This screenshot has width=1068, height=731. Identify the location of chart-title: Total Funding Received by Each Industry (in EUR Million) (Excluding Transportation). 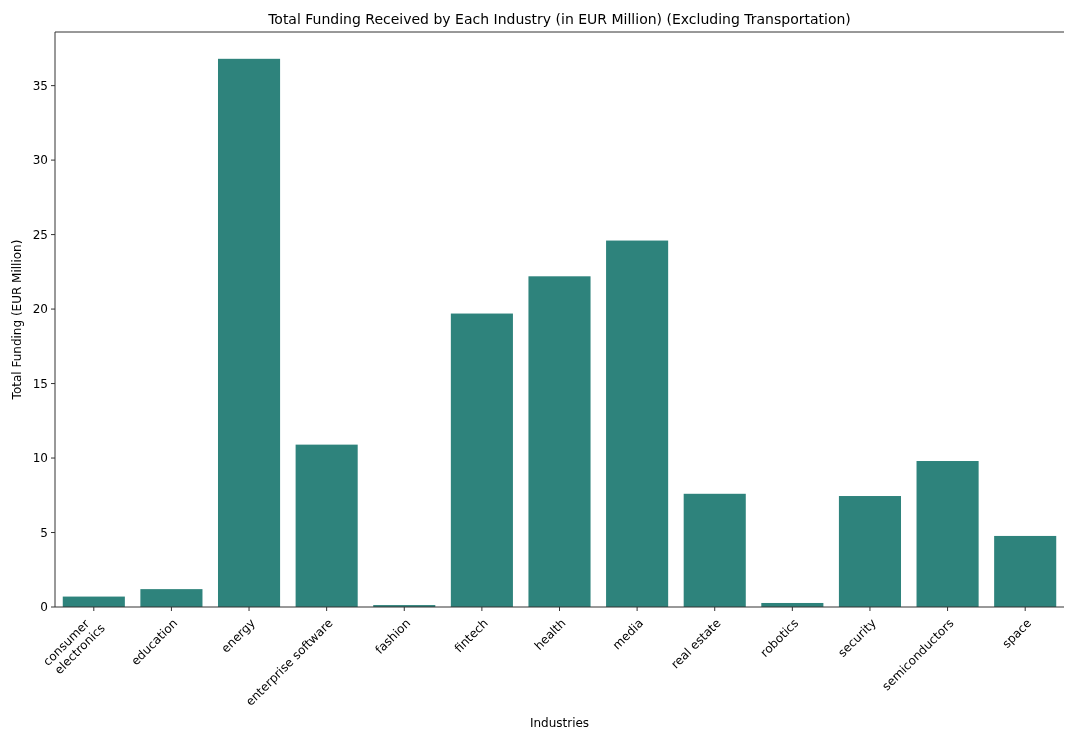
(559, 19).